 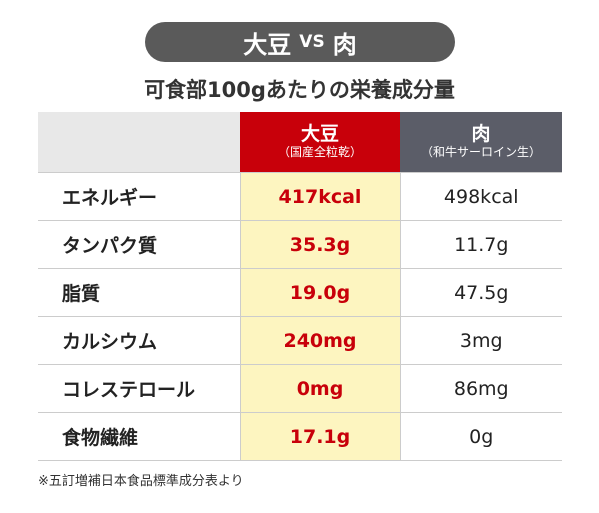 I want to click on table-row: カルシウム 240mg 3mg, so click(x=300, y=340).